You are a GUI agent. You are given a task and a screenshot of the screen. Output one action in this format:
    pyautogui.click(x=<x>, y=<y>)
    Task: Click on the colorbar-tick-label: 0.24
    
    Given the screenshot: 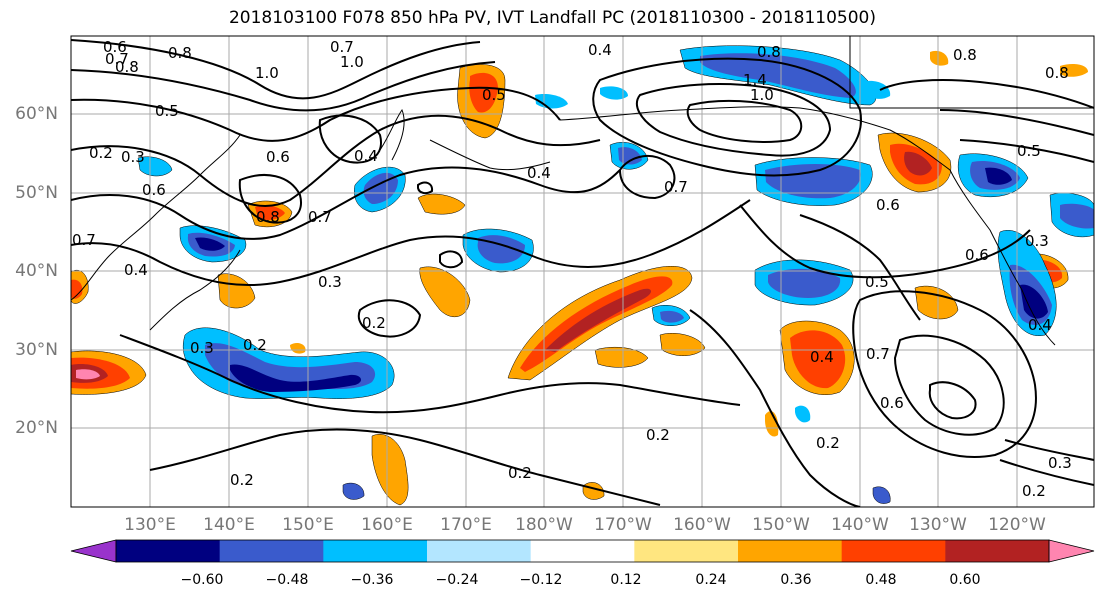 What is the action you would take?
    pyautogui.click(x=711, y=580)
    